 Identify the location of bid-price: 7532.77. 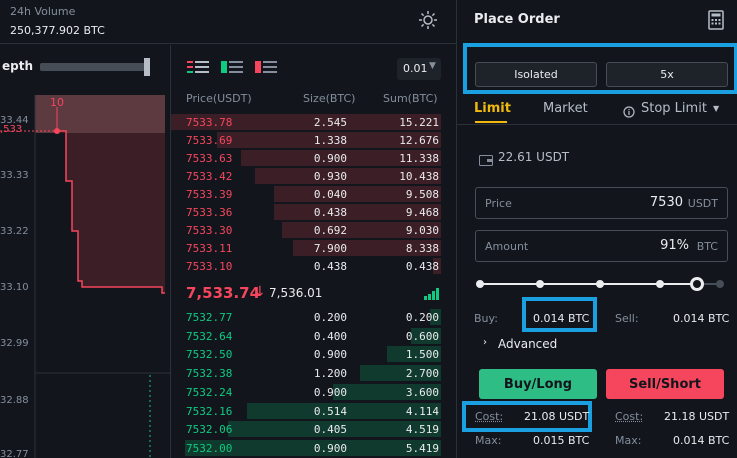
(209, 317).